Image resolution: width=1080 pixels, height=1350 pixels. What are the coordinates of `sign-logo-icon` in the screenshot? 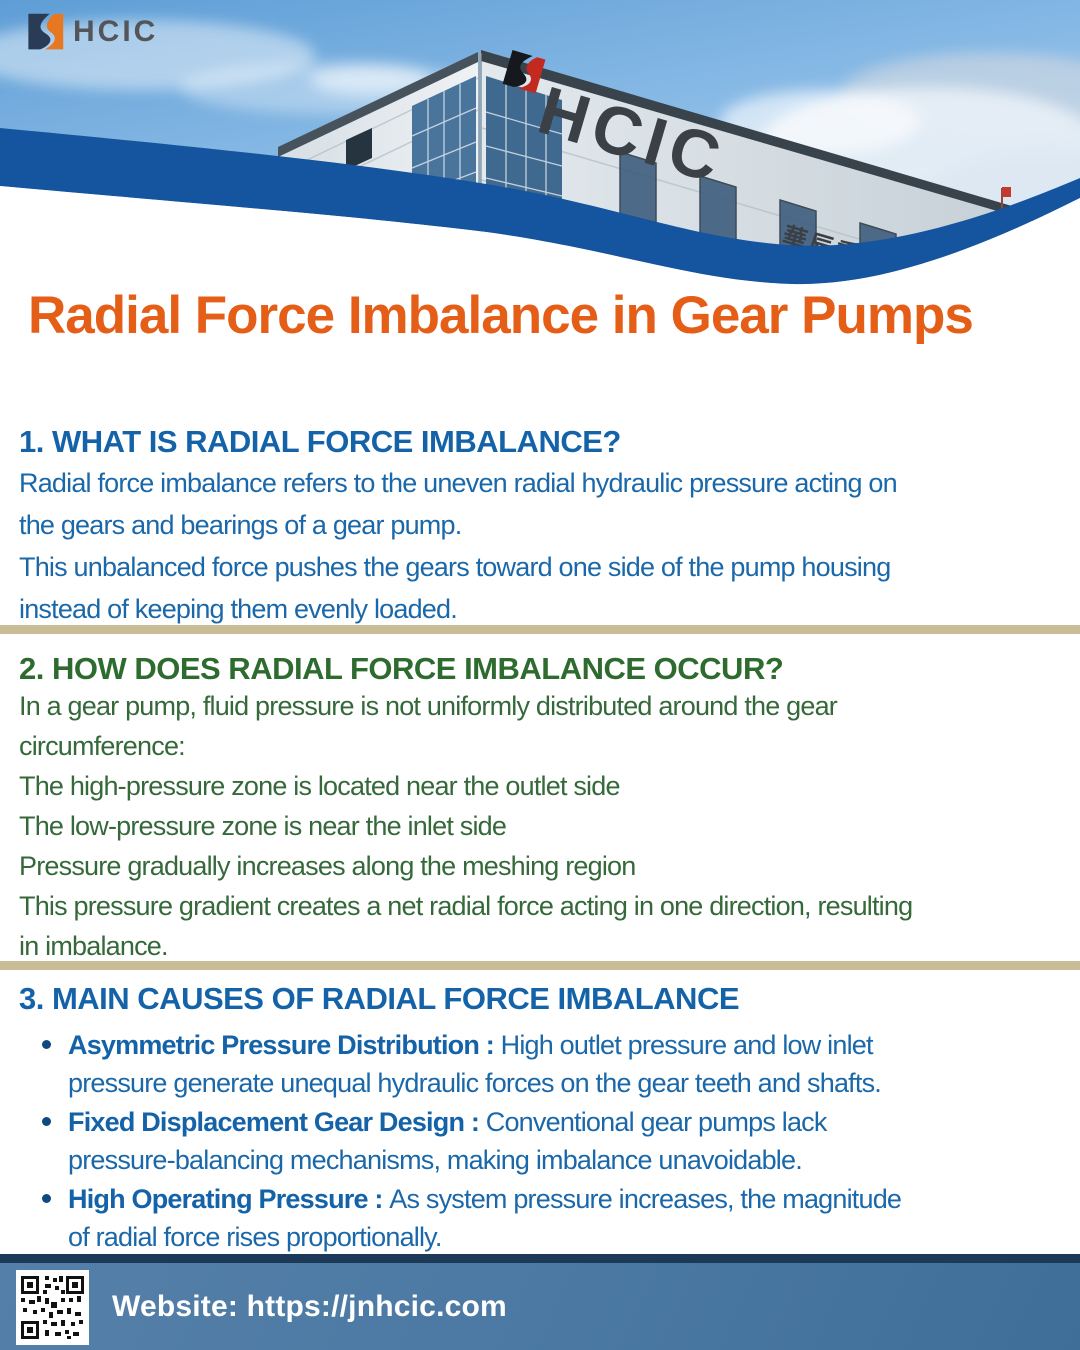 It's located at (524, 72).